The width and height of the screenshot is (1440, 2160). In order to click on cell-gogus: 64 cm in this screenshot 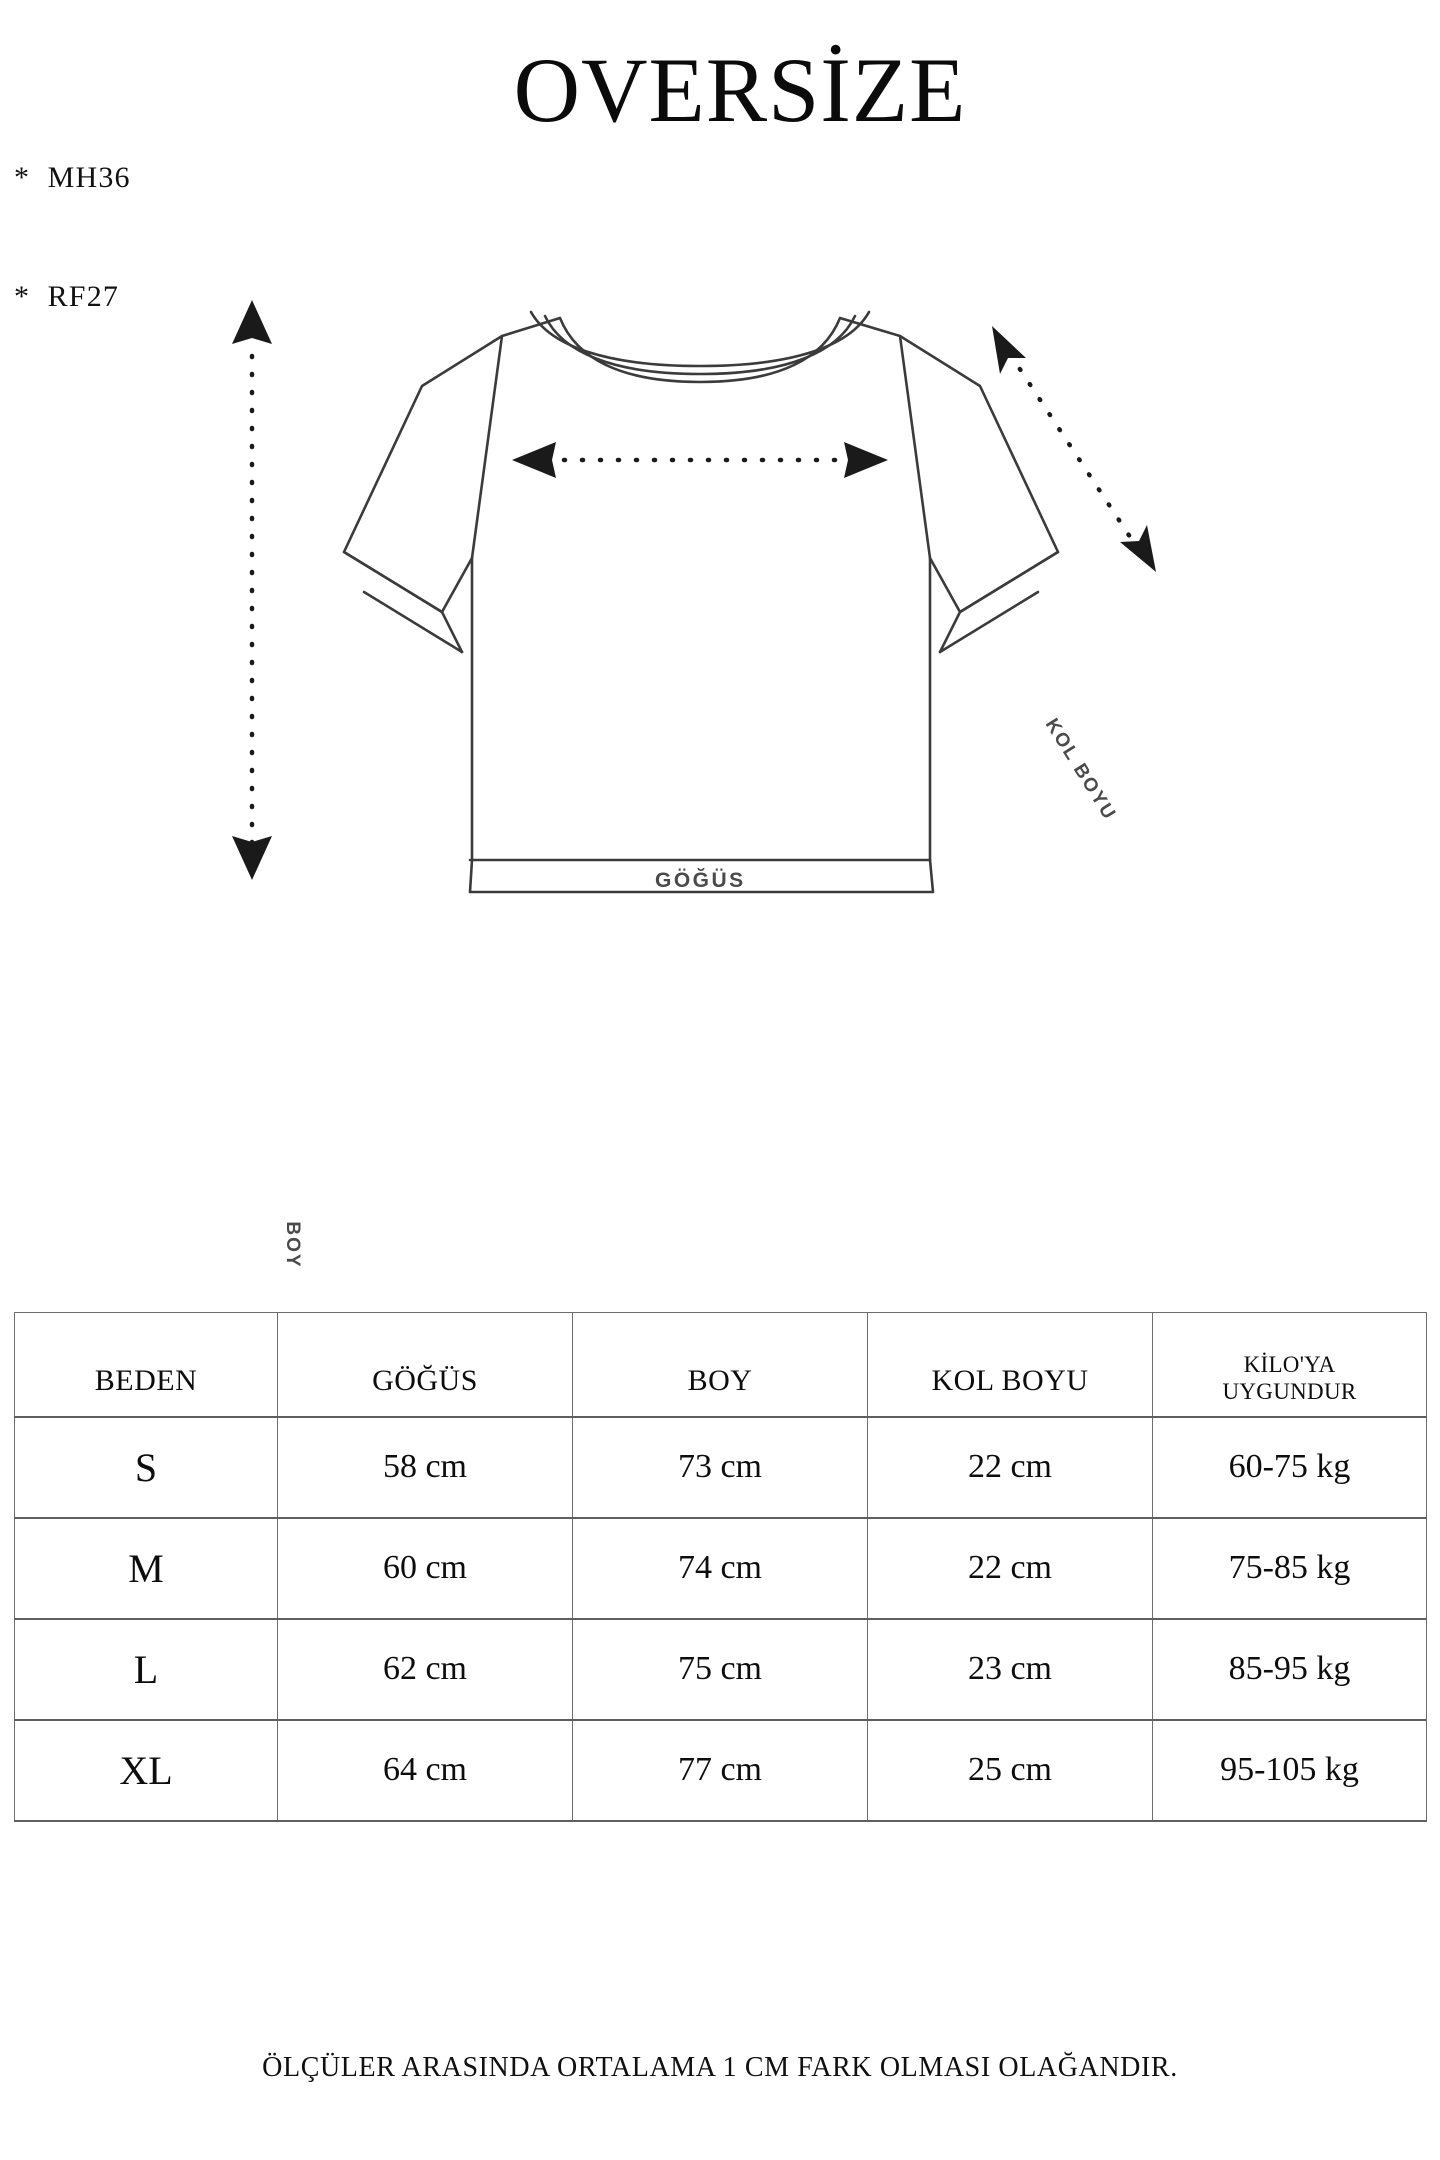, I will do `click(425, 1770)`.